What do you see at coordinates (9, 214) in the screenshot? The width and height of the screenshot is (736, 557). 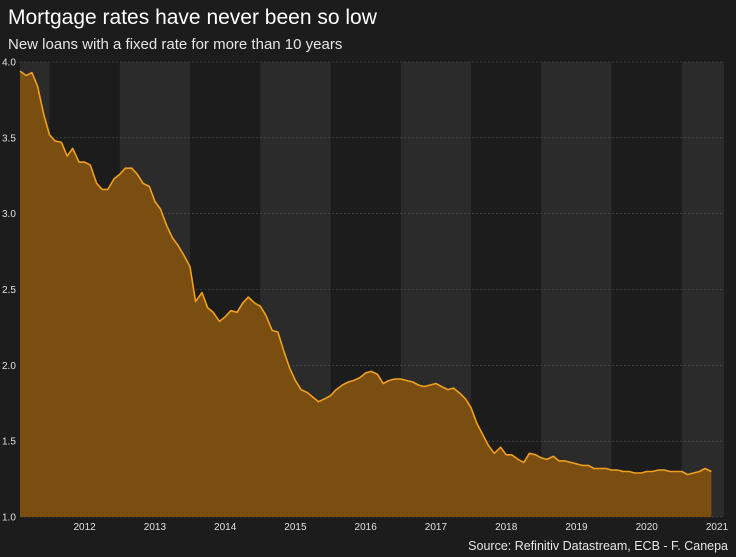 I see `y-tick-label: 3.0` at bounding box center [9, 214].